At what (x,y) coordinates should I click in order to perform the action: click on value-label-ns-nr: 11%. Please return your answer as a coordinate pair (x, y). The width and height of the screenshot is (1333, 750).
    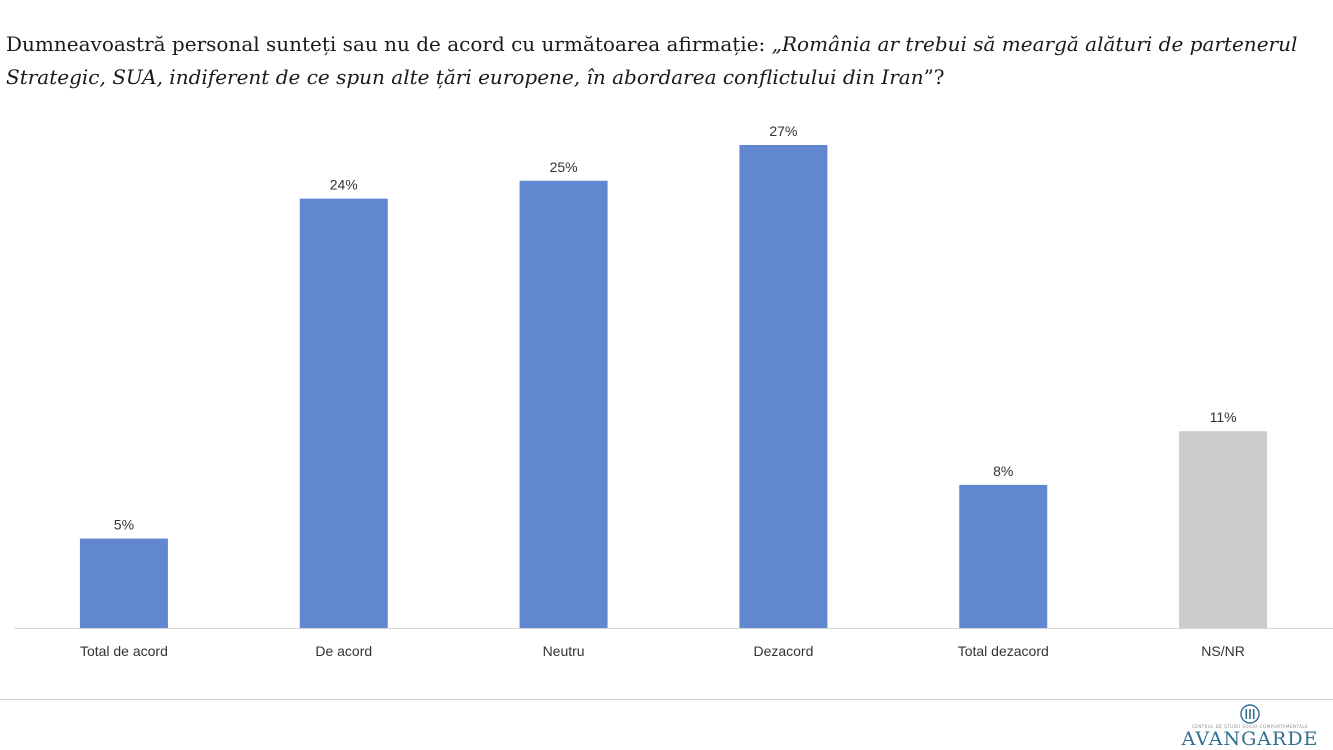
    Looking at the image, I should click on (1223, 417).